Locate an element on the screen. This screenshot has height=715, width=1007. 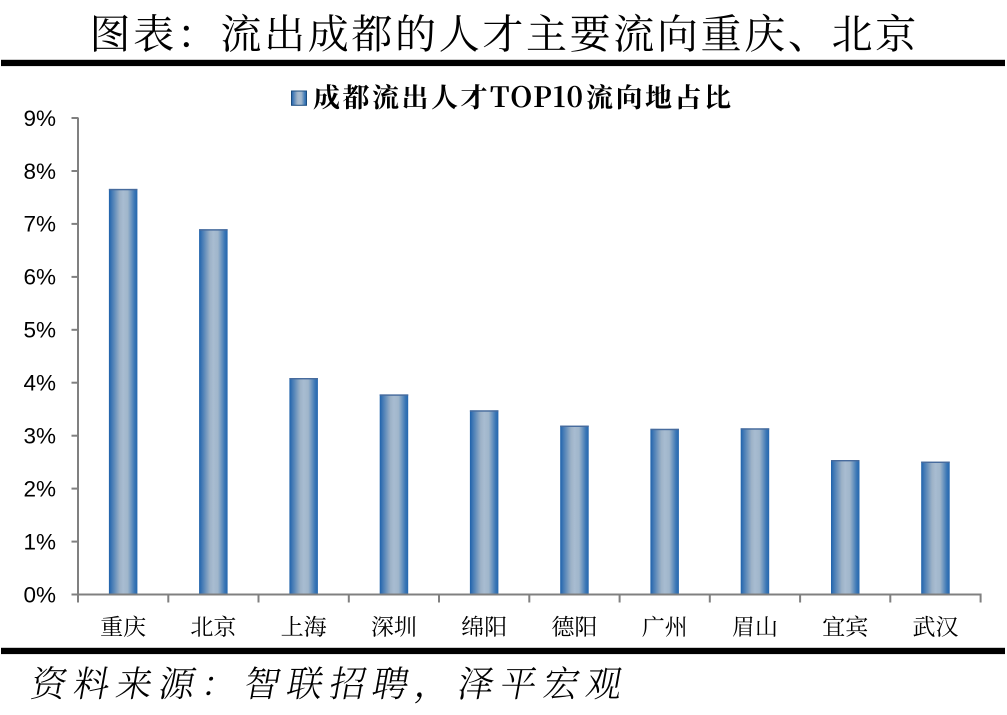
svg-text: 3% is located at coordinates (39, 436).